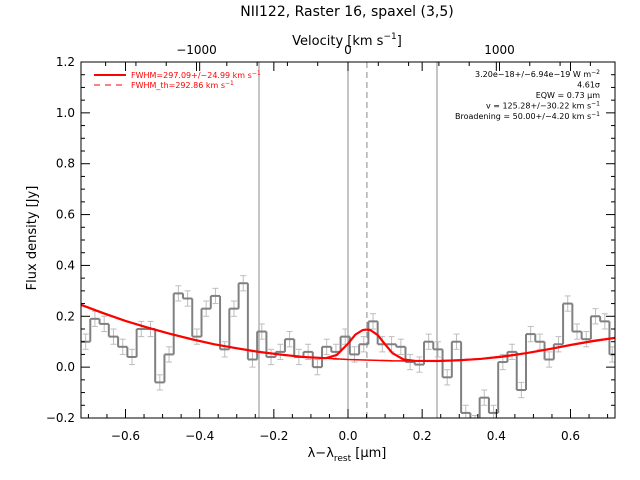 This screenshot has height=480, width=640. Describe the element at coordinates (32, 238) in the screenshot. I see `y-axis-label: Flux density [Jy]` at that location.